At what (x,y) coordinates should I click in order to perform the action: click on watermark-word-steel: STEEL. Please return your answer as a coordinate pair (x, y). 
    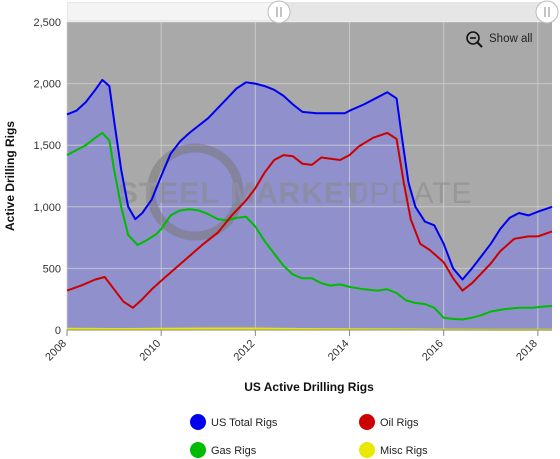
    Looking at the image, I should click on (169, 193).